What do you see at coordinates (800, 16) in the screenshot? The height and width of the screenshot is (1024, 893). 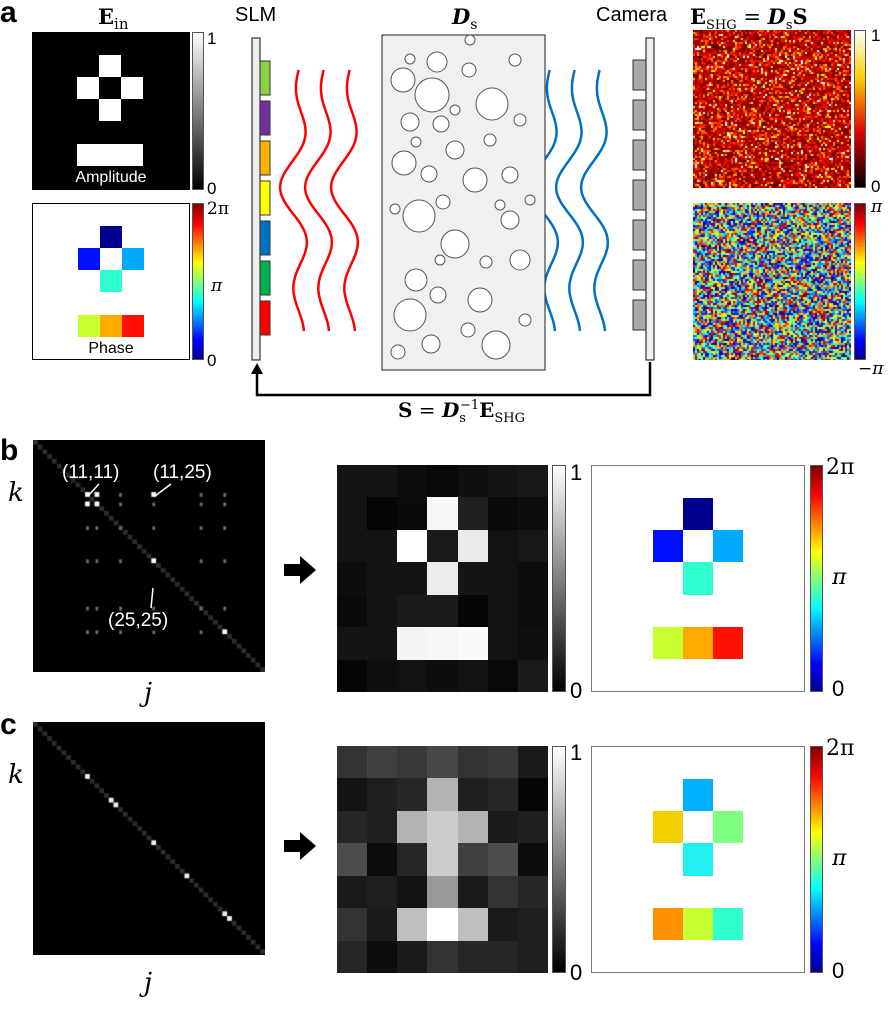 I see `eshg-rhs-s: S` at bounding box center [800, 16].